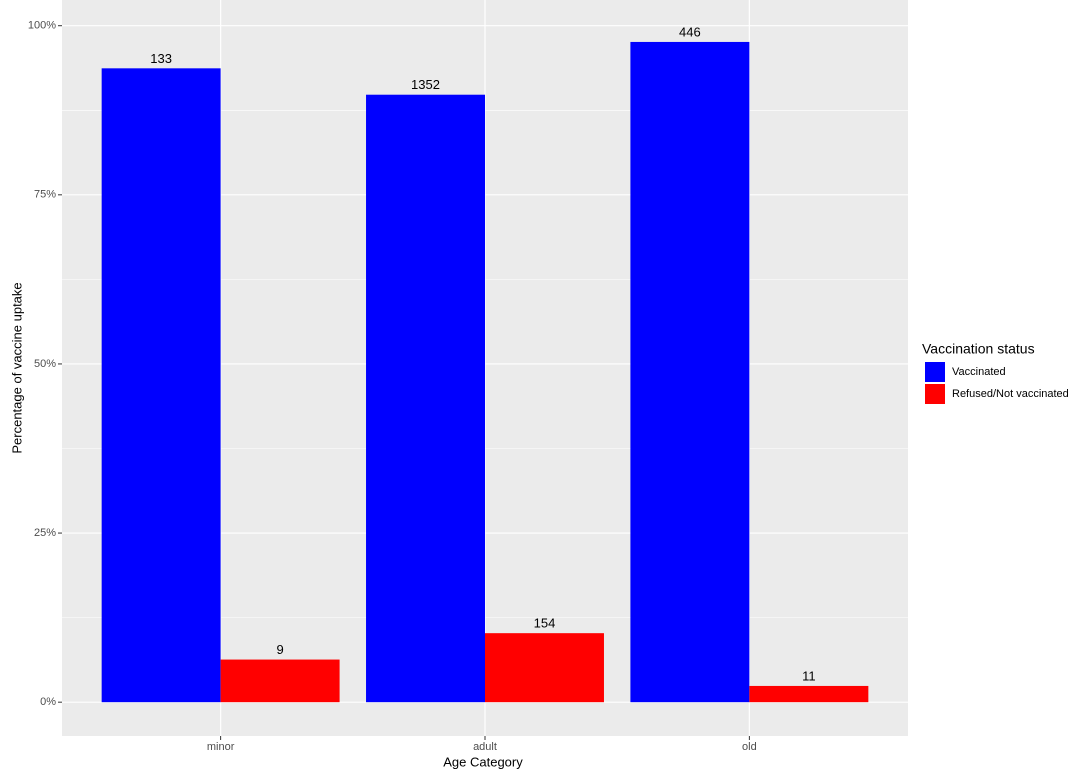  I want to click on y-tick-label: 0%, so click(48, 702).